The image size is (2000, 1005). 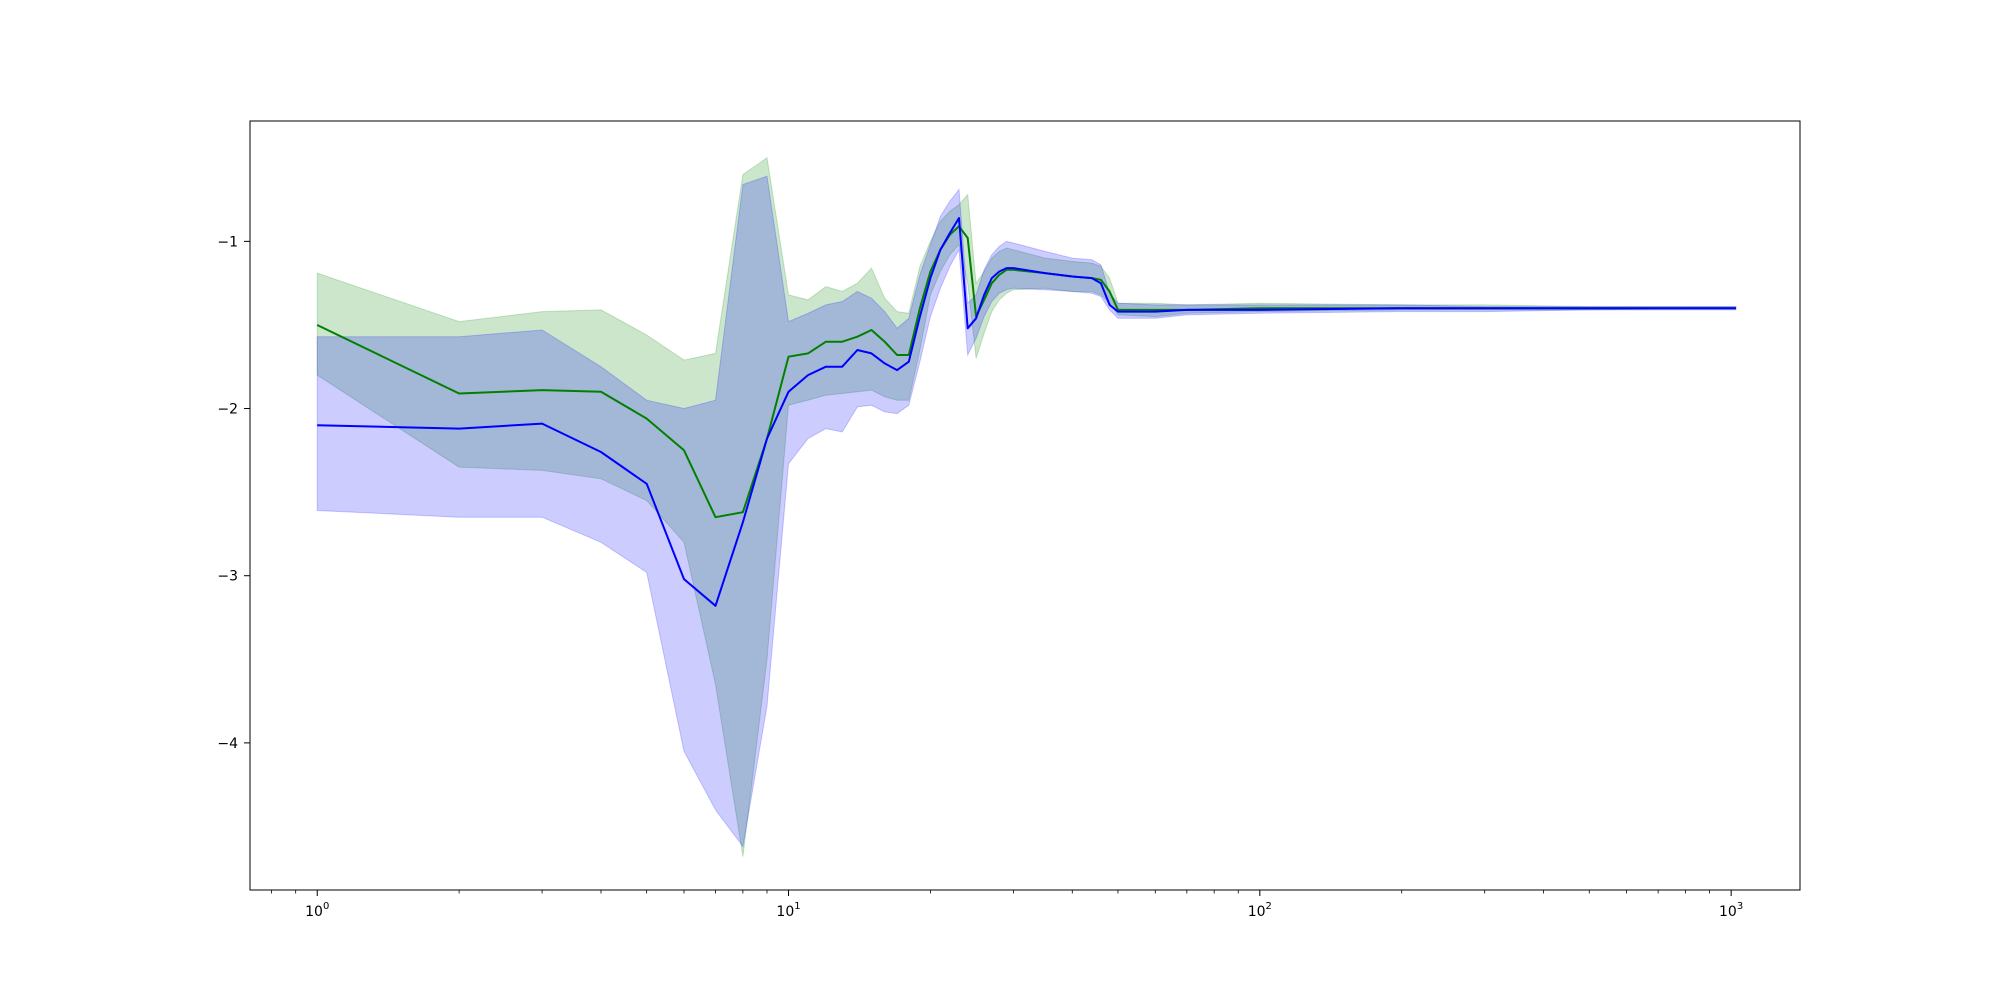 I want to click on y-tick-label-0: −1, so click(x=227, y=242).